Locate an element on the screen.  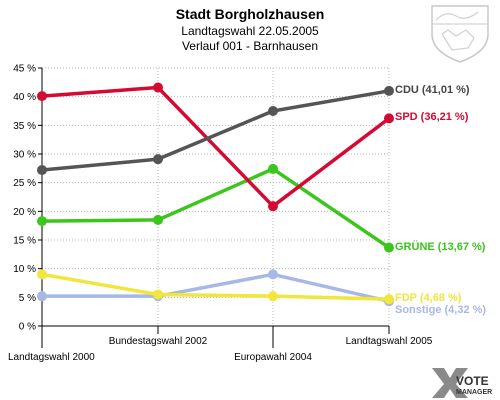
brand-vote: VOTE is located at coordinates (472, 381).